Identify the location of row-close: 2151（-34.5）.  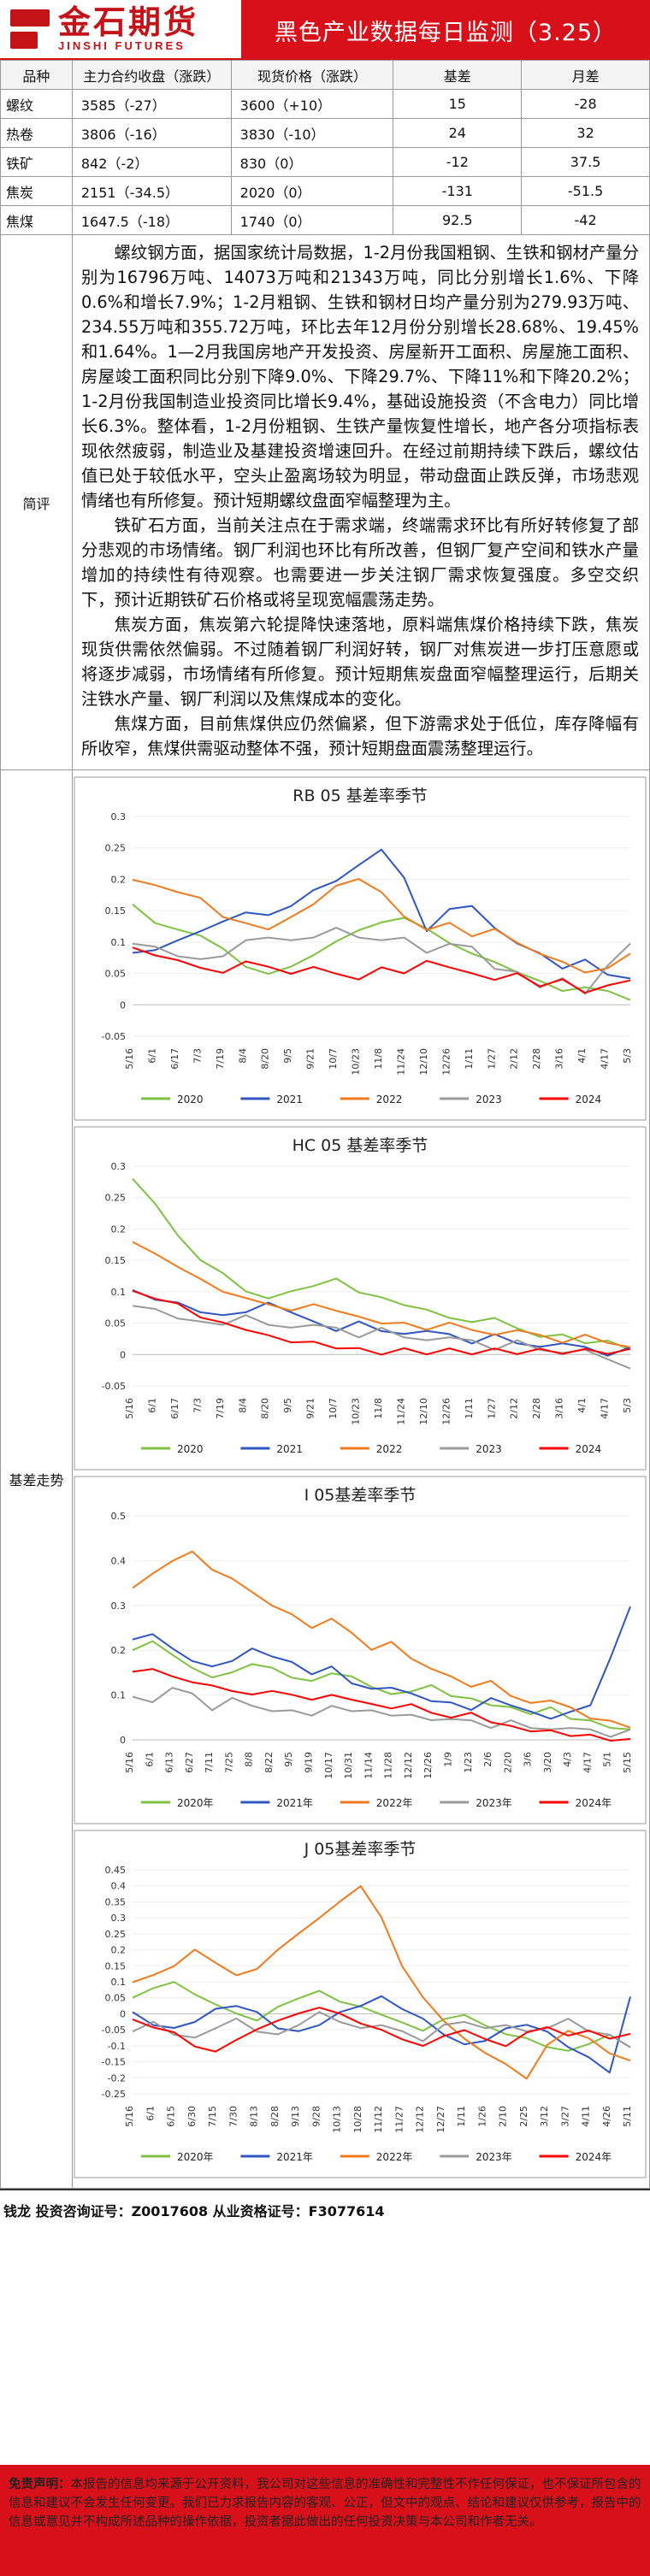
(151, 191).